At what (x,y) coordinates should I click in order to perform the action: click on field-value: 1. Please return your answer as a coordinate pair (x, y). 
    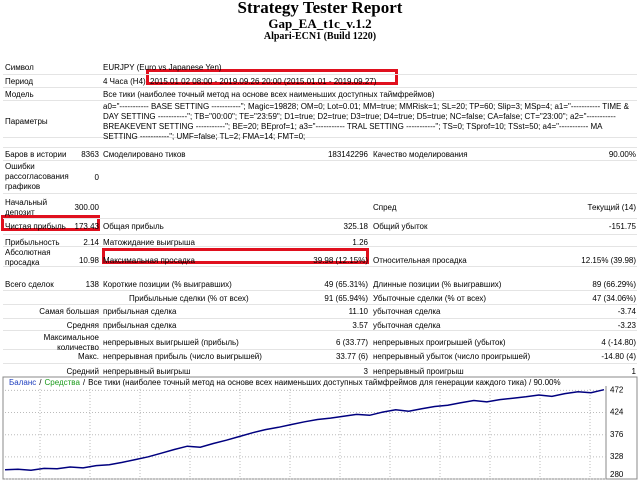
    Looking at the image, I should click on (633, 371).